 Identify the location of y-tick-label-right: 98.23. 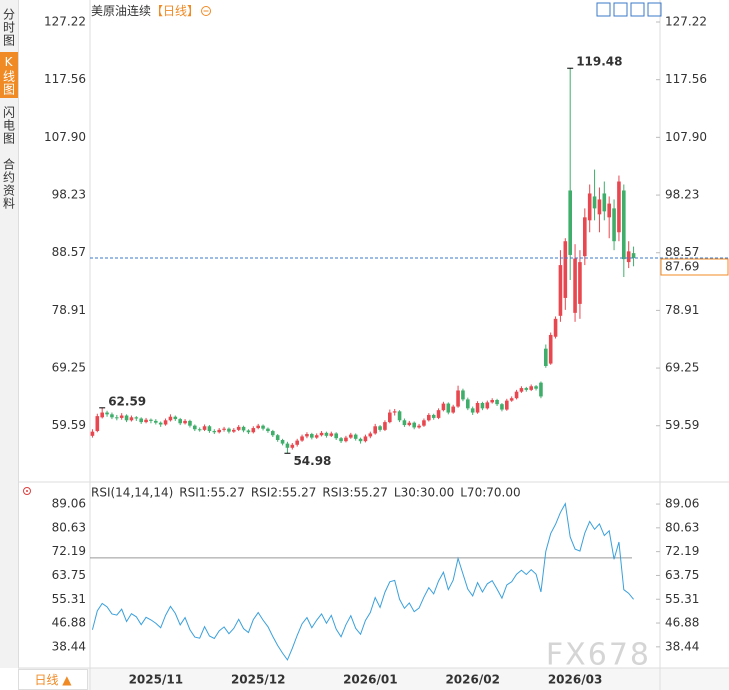
(682, 195).